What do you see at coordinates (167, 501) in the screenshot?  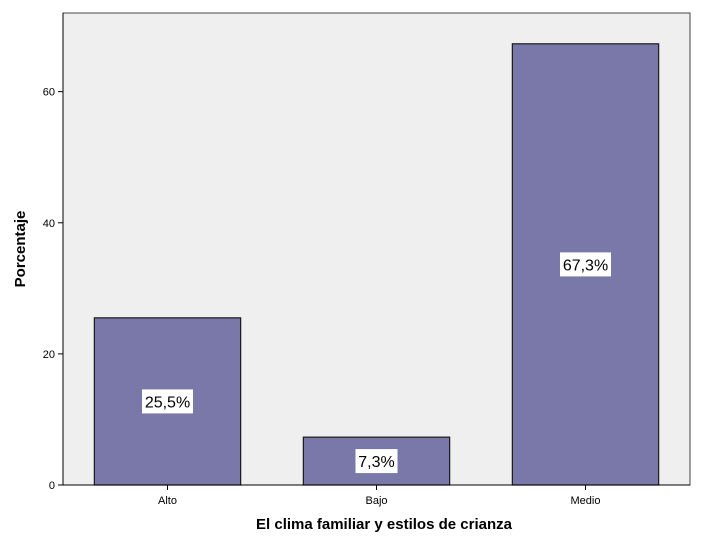 I see `x-tick-label-alto: Alto` at bounding box center [167, 501].